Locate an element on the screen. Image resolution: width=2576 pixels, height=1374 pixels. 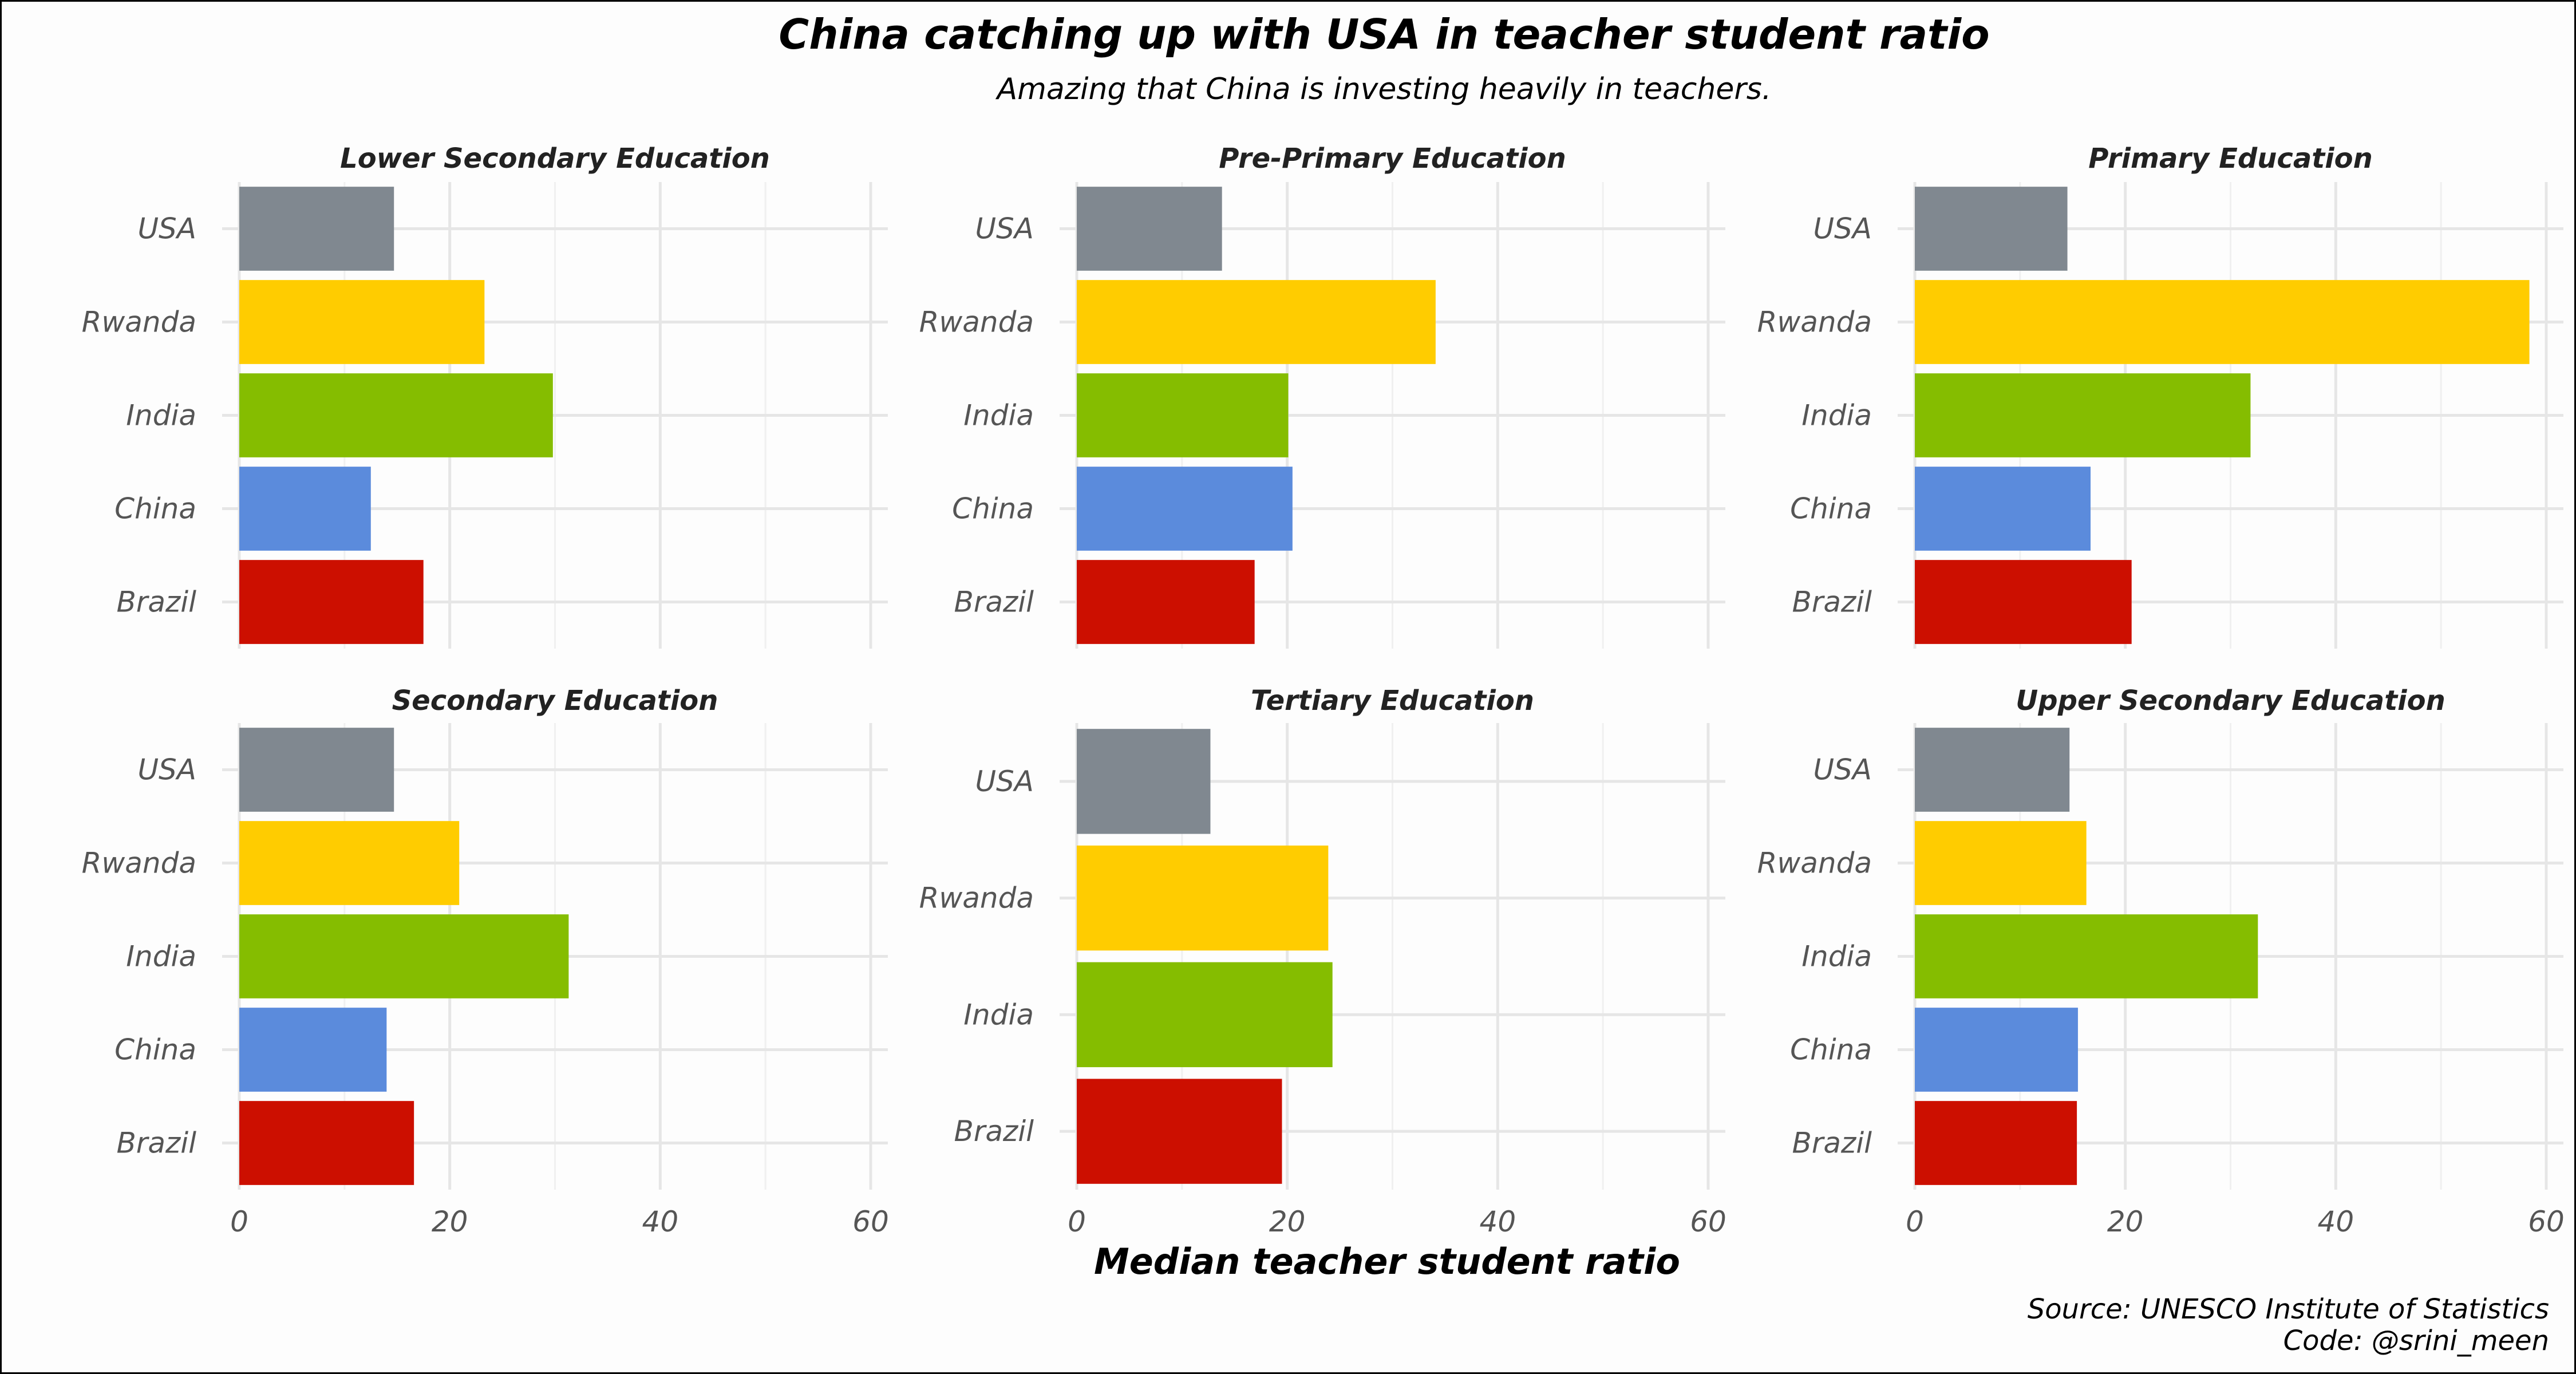
panel-title: Pre-Primary Education is located at coordinates (1392, 159).